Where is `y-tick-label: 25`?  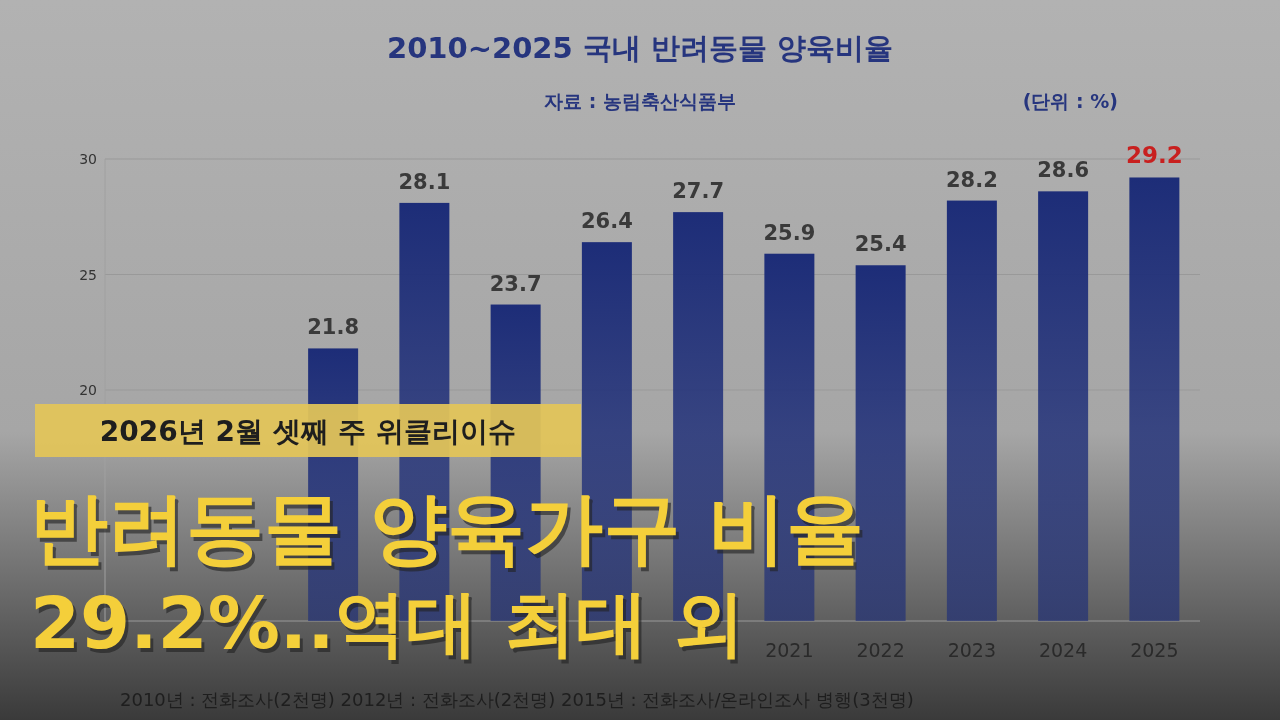 y-tick-label: 25 is located at coordinates (88, 274).